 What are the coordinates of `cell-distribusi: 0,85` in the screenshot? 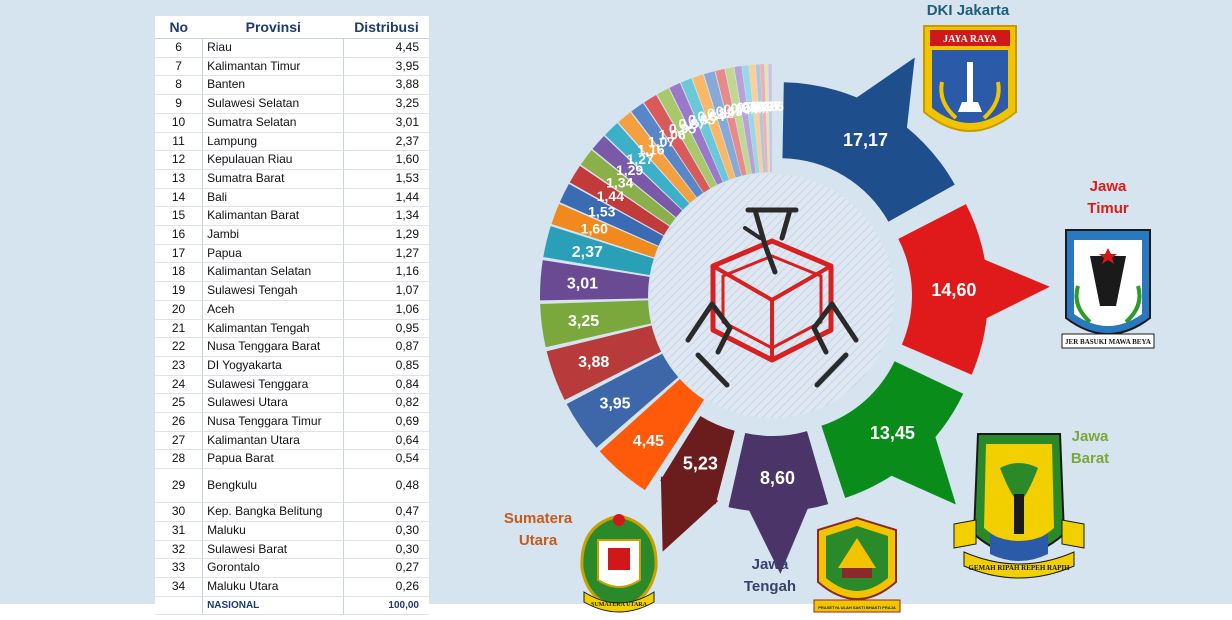 It's located at (386, 366).